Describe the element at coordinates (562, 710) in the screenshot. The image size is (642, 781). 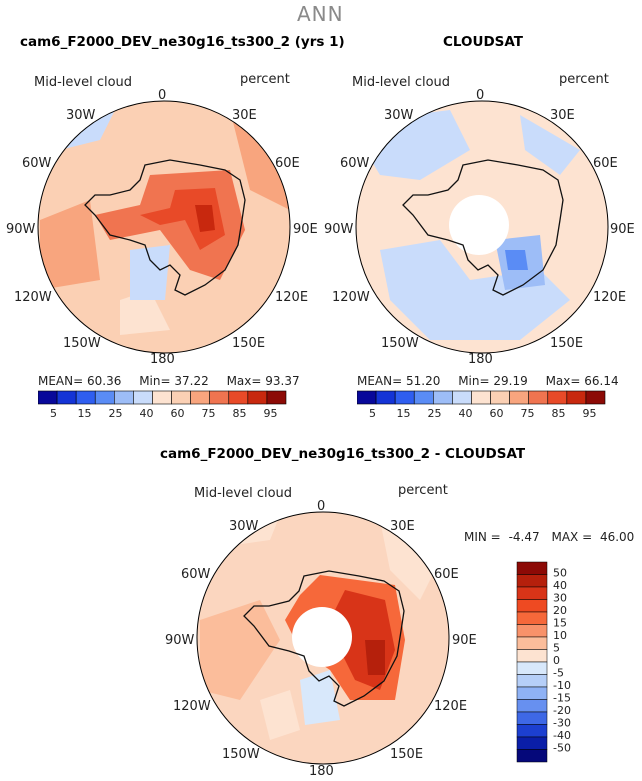
I see `panel3-colorbar-label: -20` at that location.